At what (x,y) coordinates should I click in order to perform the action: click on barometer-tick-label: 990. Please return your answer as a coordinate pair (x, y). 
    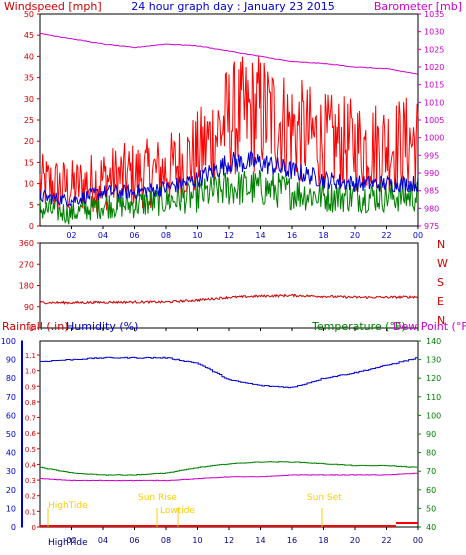
    Looking at the image, I should click on (431, 173).